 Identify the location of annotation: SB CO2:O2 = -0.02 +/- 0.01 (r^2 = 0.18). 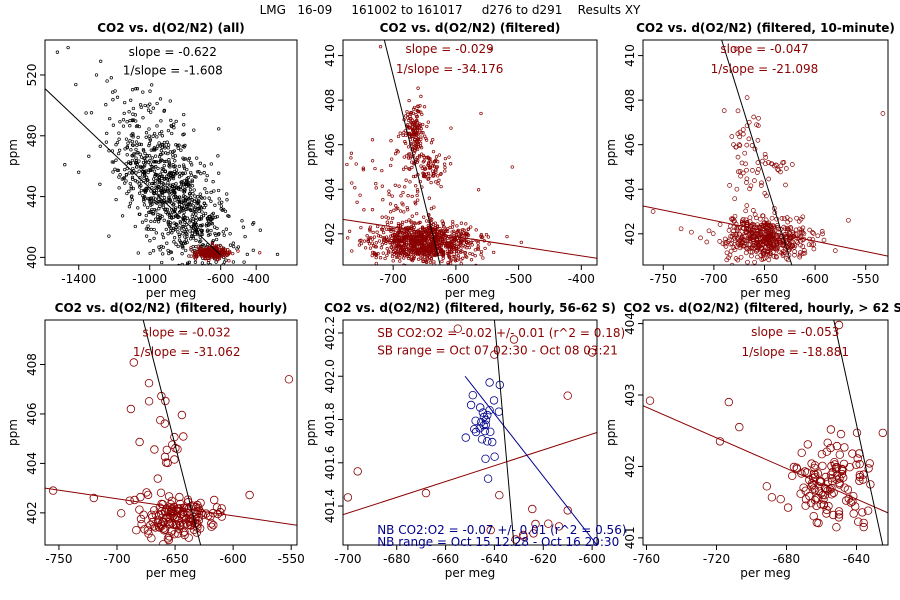
(501, 333).